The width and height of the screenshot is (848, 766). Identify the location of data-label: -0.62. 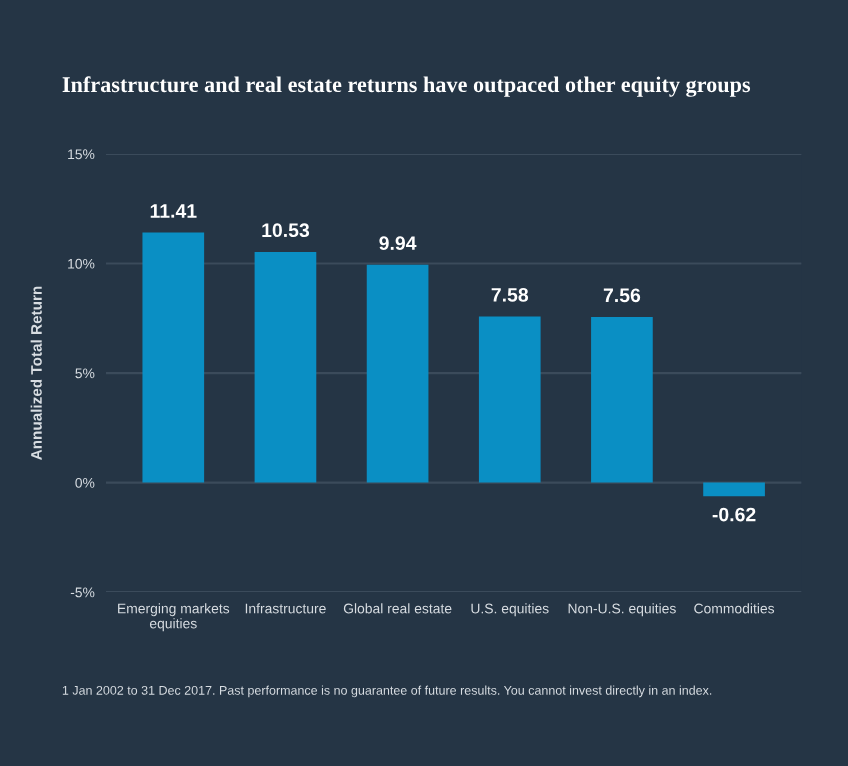
(734, 514).